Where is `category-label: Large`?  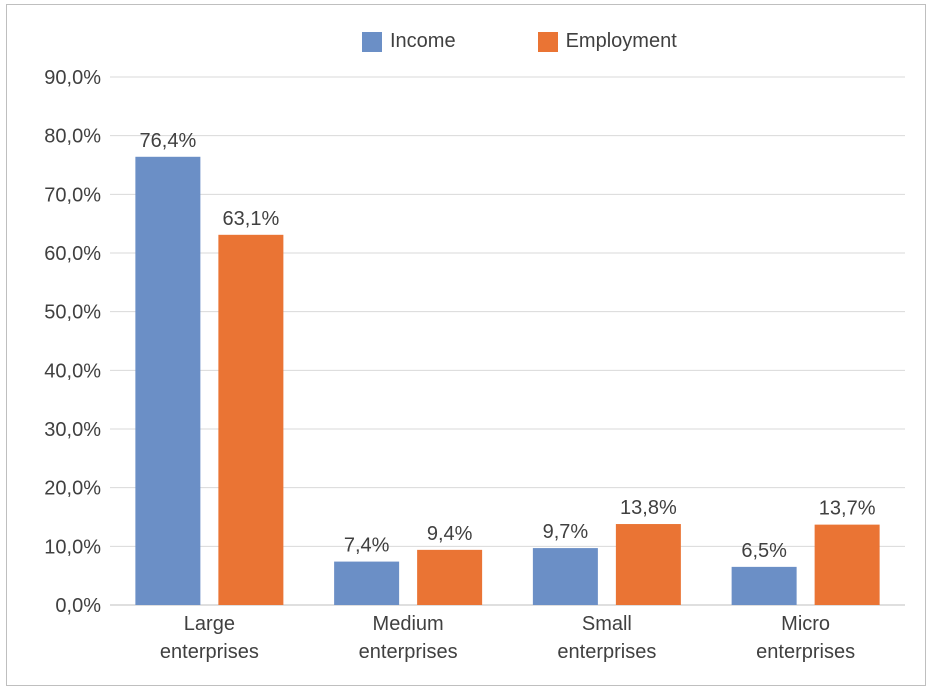 category-label: Large is located at coordinates (209, 624).